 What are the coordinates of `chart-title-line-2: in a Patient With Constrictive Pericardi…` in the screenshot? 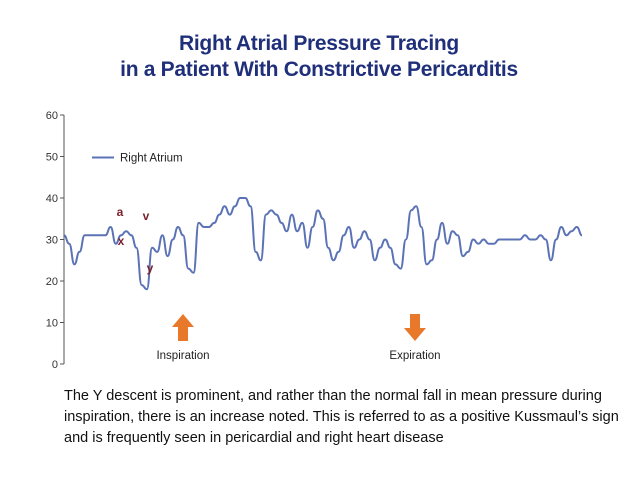 It's located at (319, 69).